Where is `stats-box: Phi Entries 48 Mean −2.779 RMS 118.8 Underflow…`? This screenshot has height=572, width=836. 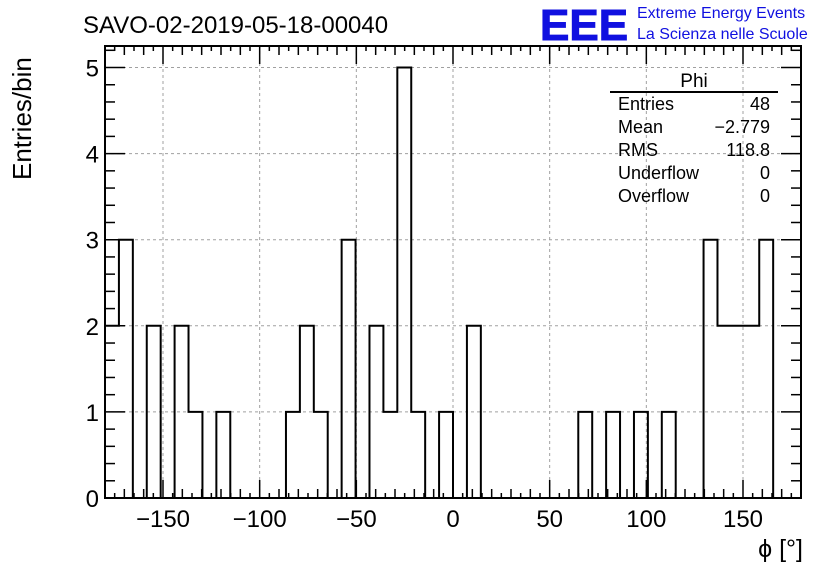
stats-box: Phi Entries 48 Mean −2.779 RMS 118.8 Underflow… is located at coordinates (694, 138).